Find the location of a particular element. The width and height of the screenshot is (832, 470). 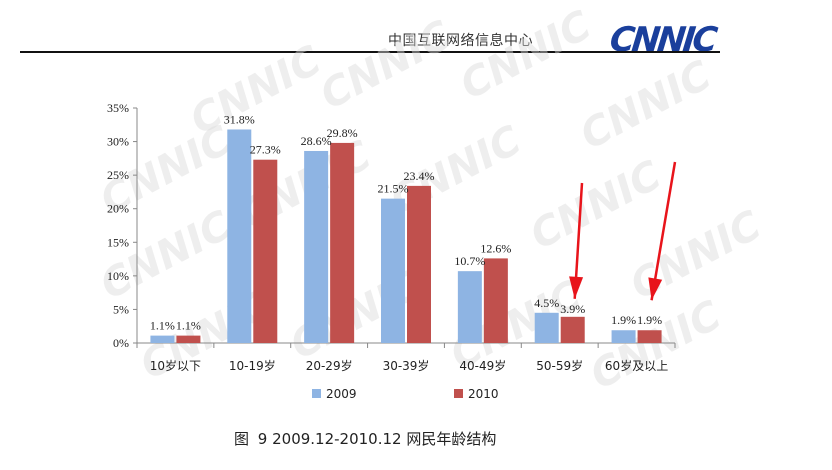

x-tick-label: 20-29岁 is located at coordinates (329, 365).